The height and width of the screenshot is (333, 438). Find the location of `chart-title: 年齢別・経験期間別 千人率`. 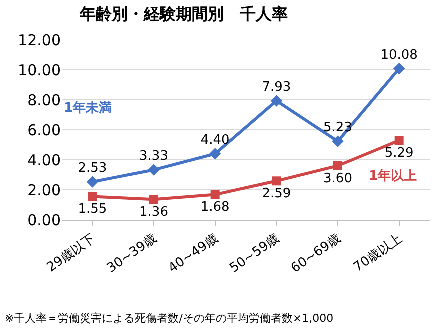

chart-title: 年齢別・経験期間別 千人率 is located at coordinates (183, 14).